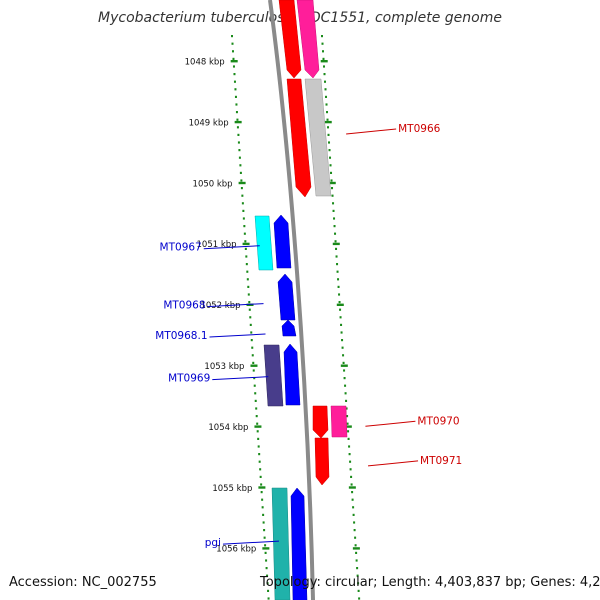  Describe the element at coordinates (236, 550) in the screenshot. I see `tick-label: 1056 kbp` at that location.